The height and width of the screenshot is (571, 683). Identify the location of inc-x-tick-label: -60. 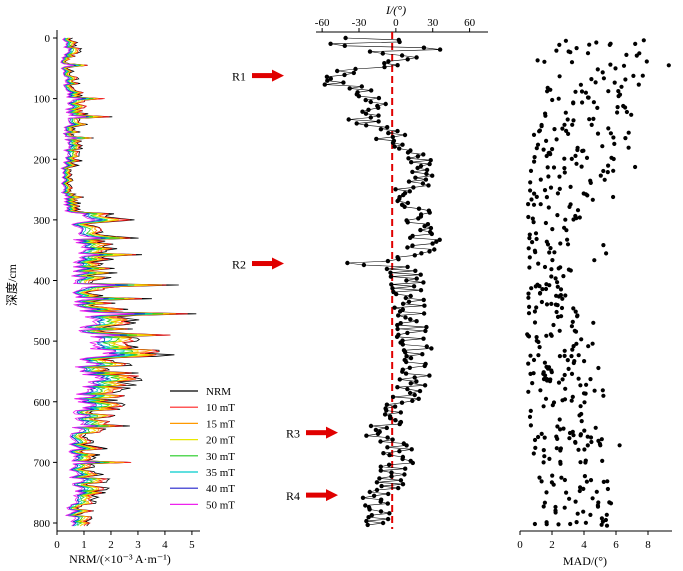
(322, 23).